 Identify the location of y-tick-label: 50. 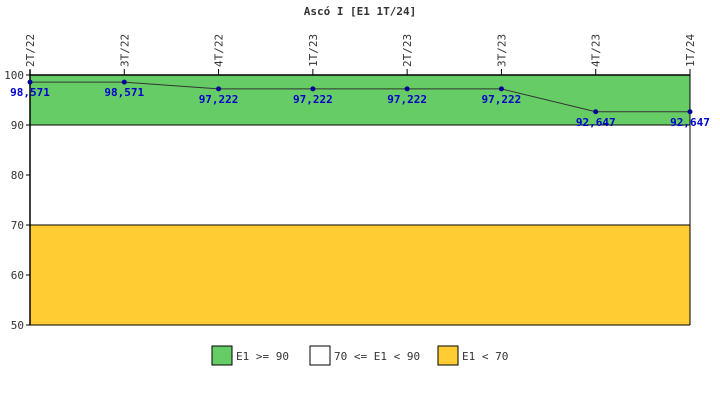
(17, 325).